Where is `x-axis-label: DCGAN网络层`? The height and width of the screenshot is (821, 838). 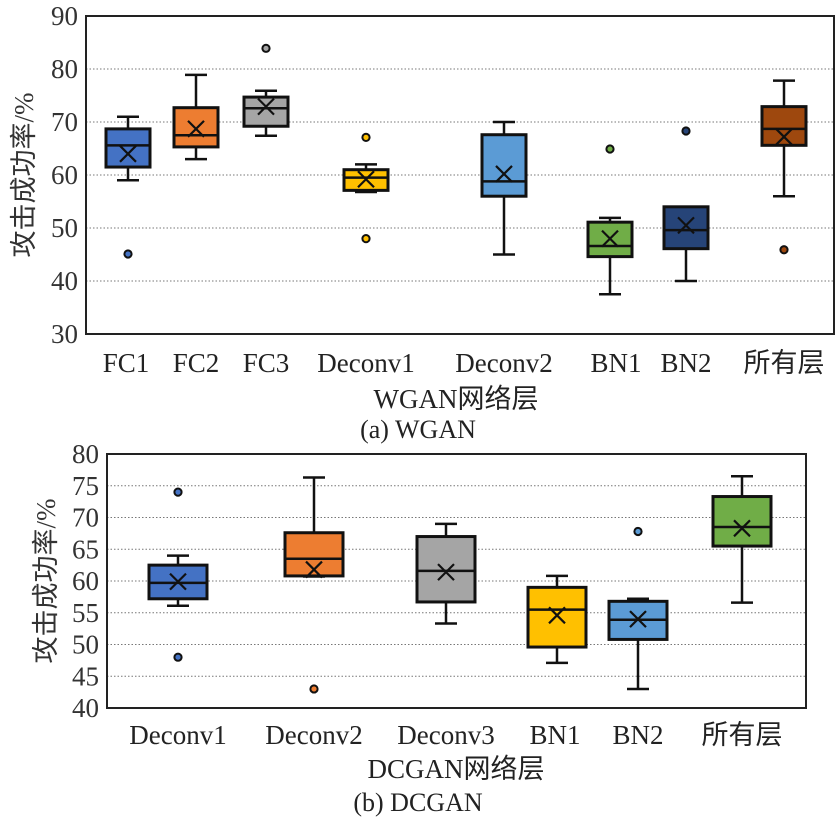 x-axis-label: DCGAN网络层 is located at coordinates (455, 769).